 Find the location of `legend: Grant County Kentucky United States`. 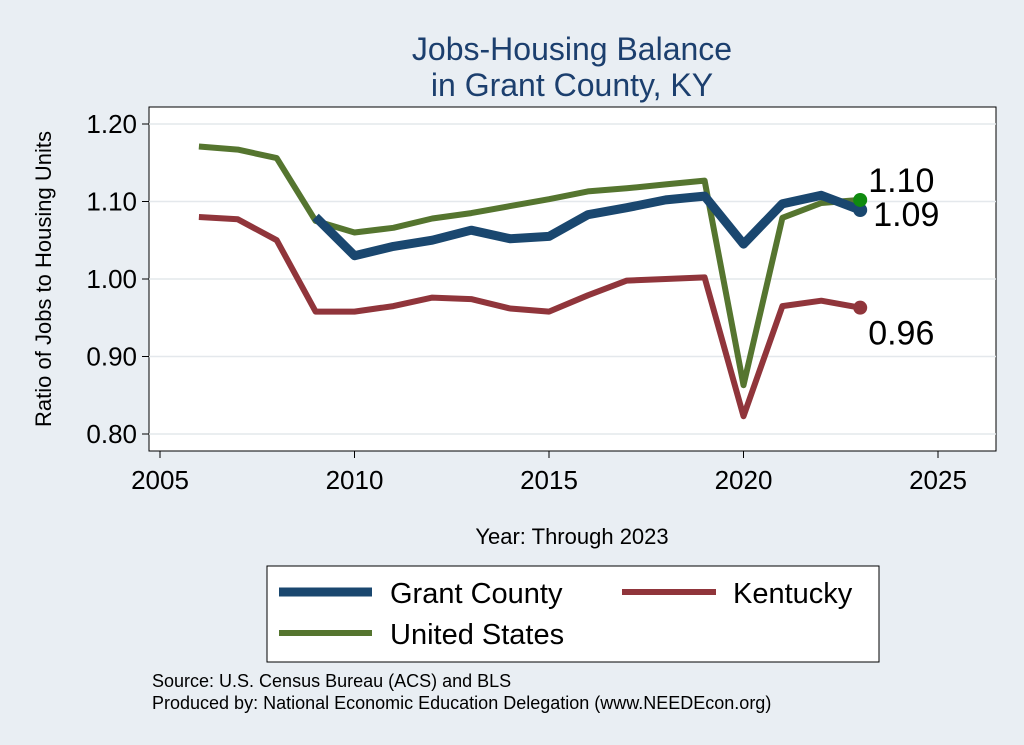

legend: Grant County Kentucky United States is located at coordinates (573, 614).